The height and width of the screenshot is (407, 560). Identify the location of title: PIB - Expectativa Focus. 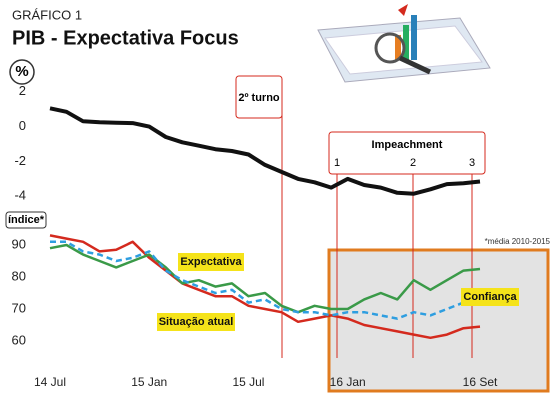
(125, 38).